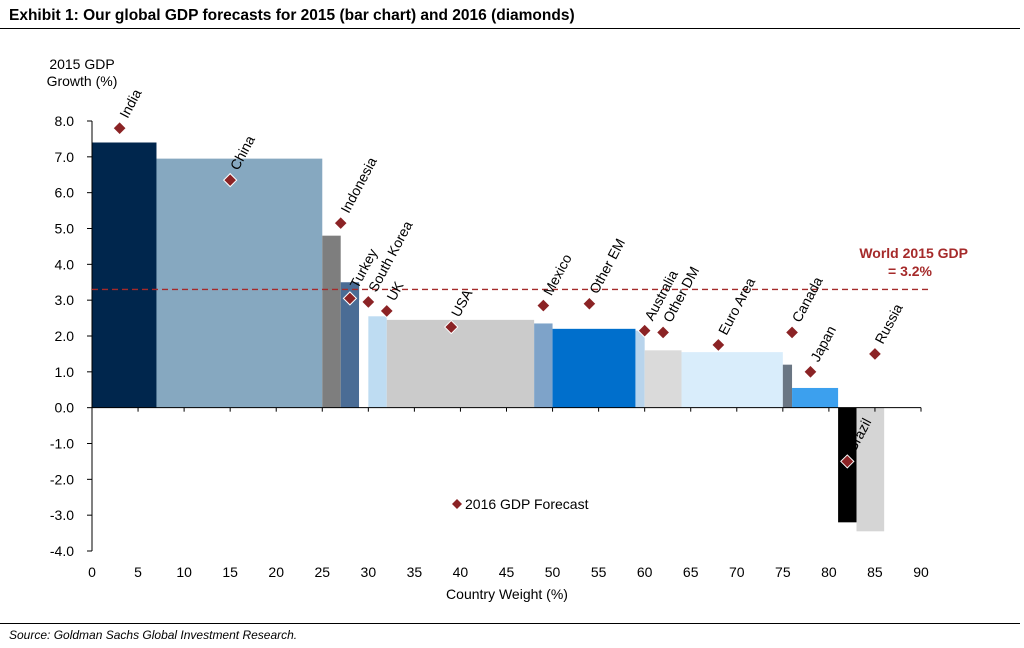 The width and height of the screenshot is (1024, 648). I want to click on country-label-other-em: Other EM, so click(607, 266).